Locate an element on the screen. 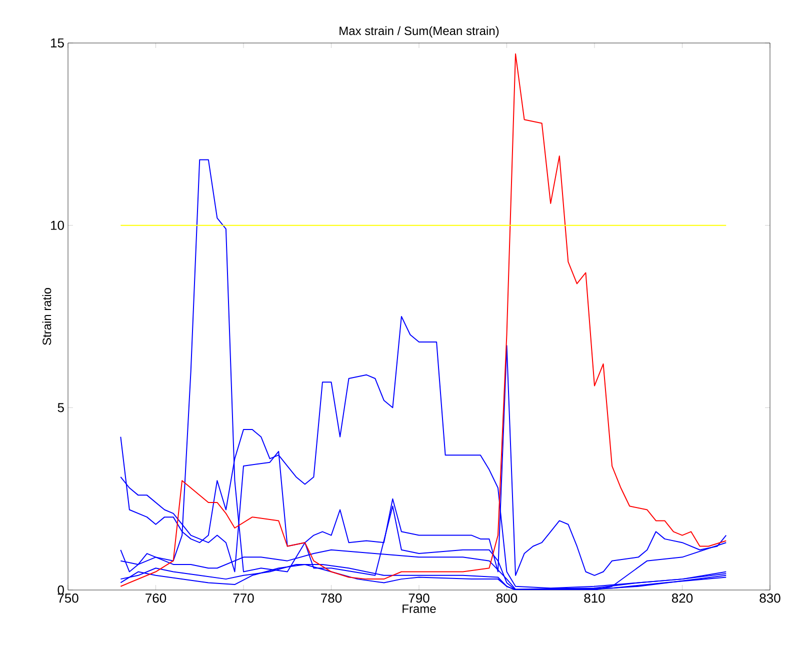 The image size is (787, 648). x-tick-label: 790 is located at coordinates (419, 598).